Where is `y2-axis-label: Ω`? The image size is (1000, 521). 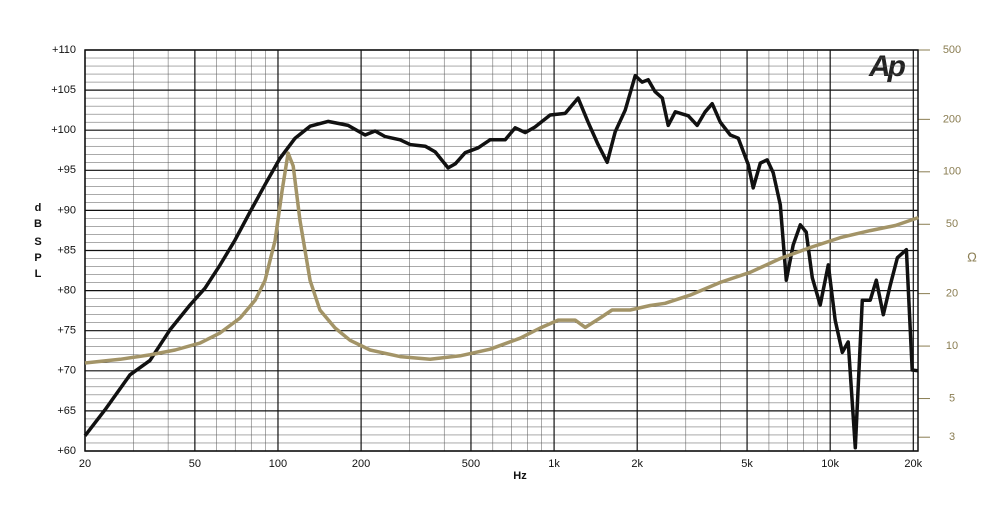 y2-axis-label: Ω is located at coordinates (972, 256).